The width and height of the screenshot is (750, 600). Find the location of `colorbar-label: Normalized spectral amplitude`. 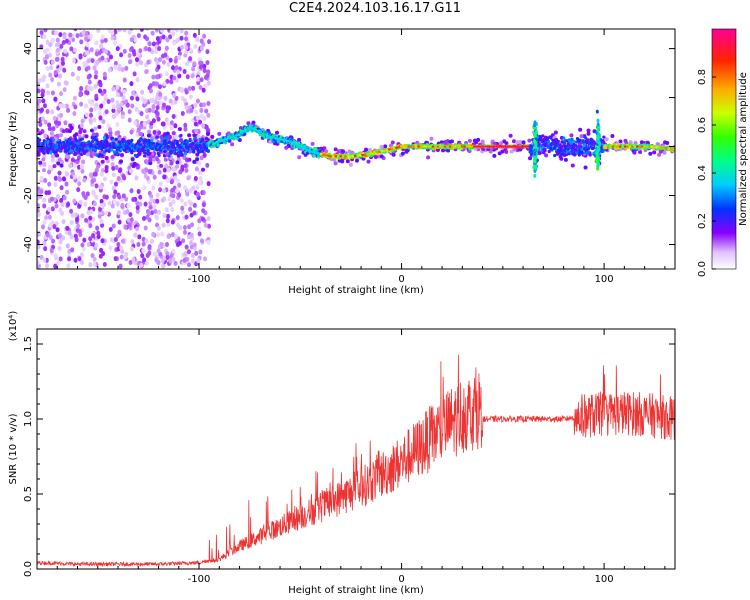

colorbar-label: Normalized spectral amplitude is located at coordinates (743, 149).